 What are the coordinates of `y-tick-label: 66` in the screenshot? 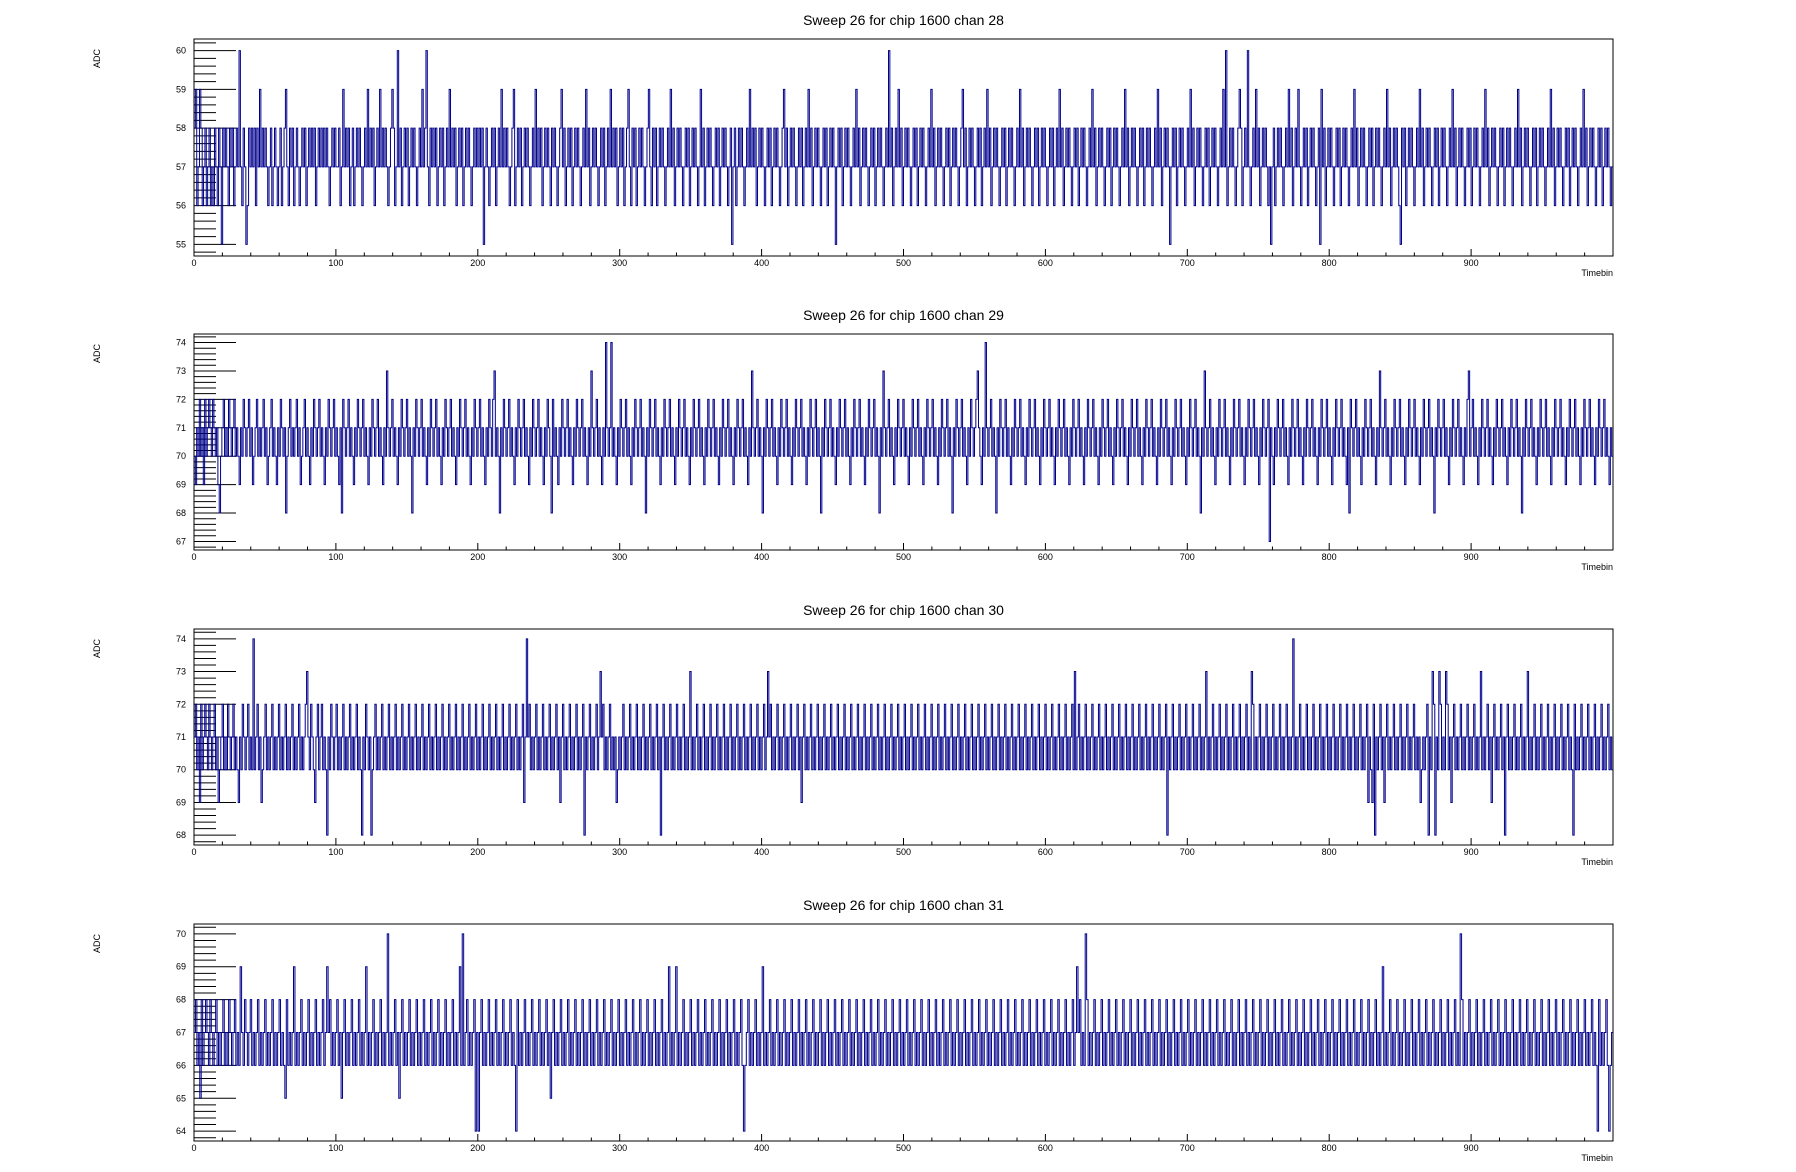 It's located at (181, 1065).